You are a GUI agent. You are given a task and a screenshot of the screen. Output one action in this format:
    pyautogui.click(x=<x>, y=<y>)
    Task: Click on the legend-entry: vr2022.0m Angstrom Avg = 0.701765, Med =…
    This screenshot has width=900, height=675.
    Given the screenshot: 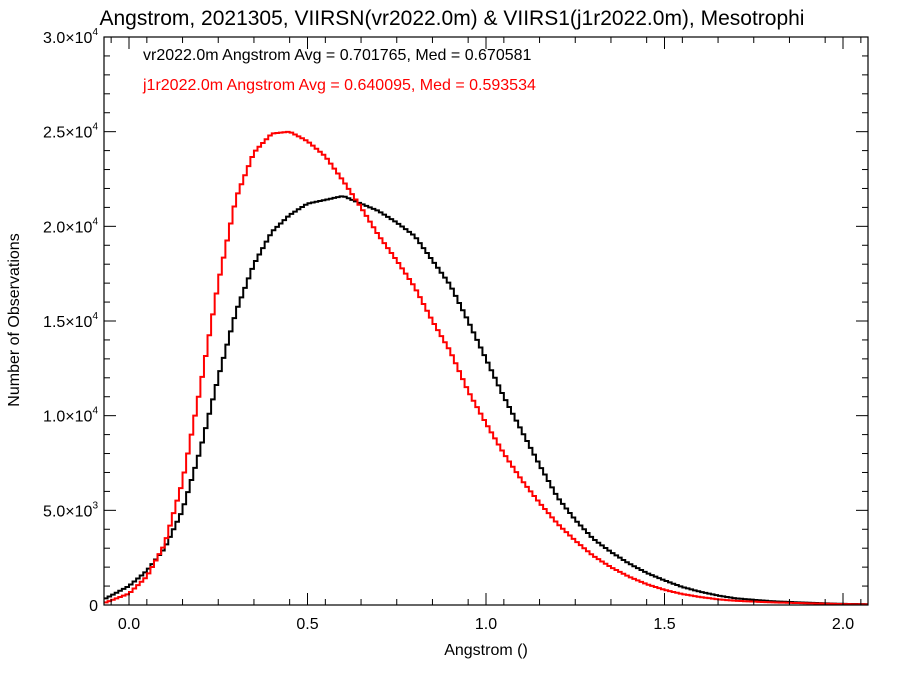 What is the action you would take?
    pyautogui.click(x=337, y=55)
    